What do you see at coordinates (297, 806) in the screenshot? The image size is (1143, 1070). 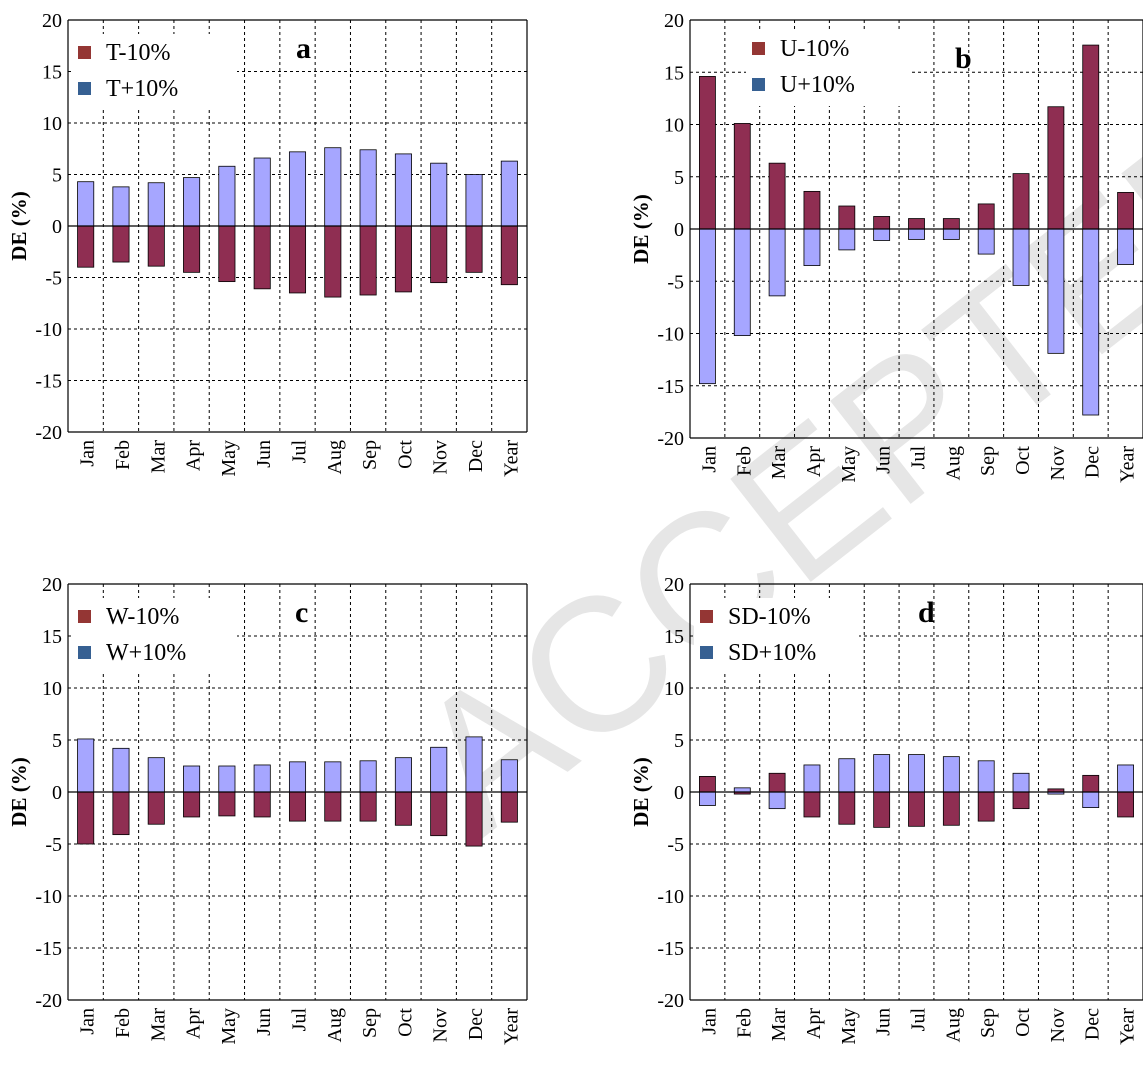 I see `bar-W-10%-Jul` at bounding box center [297, 806].